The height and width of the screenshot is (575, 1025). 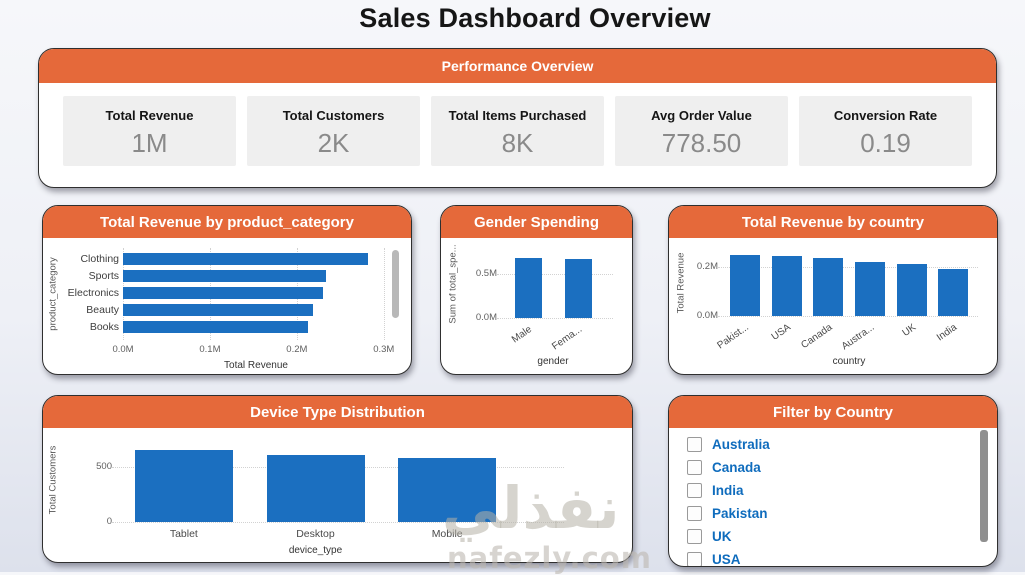 I want to click on bar-desktop, so click(x=315, y=488).